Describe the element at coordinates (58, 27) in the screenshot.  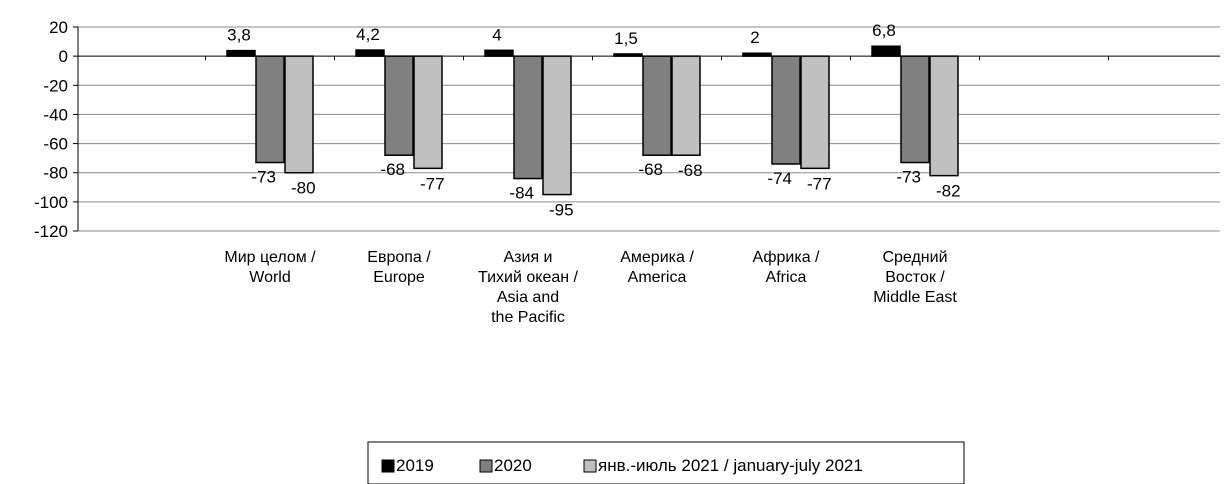
I see `y-tick-label: 20` at that location.